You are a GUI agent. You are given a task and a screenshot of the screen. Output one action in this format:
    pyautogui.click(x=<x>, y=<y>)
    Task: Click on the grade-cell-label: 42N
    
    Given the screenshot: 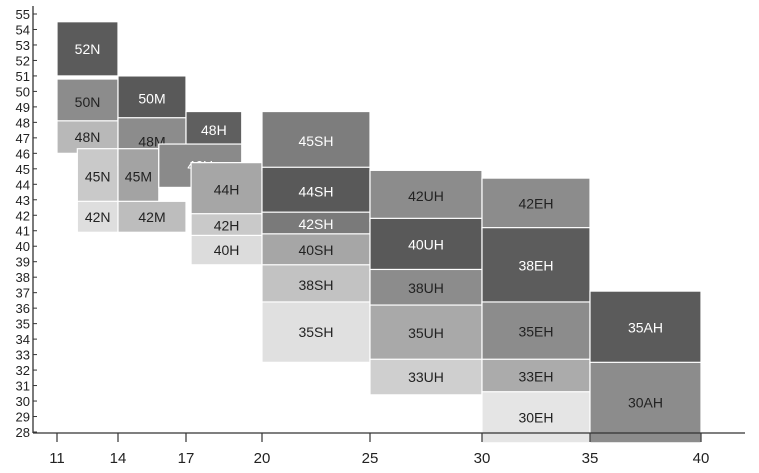 What is the action you would take?
    pyautogui.click(x=98, y=217)
    